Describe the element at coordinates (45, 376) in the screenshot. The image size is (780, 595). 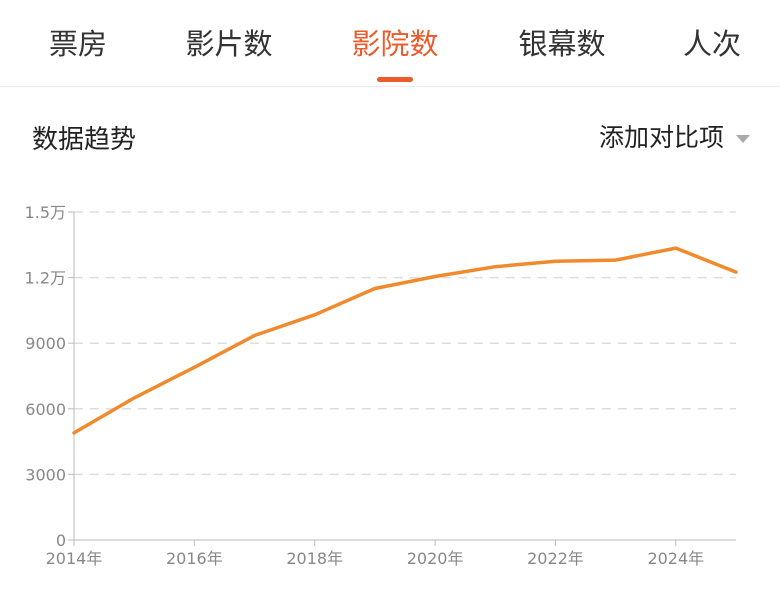
I see `y-tick-labels: 0 3000 6000 9000 1.2万 1.5万` at that location.